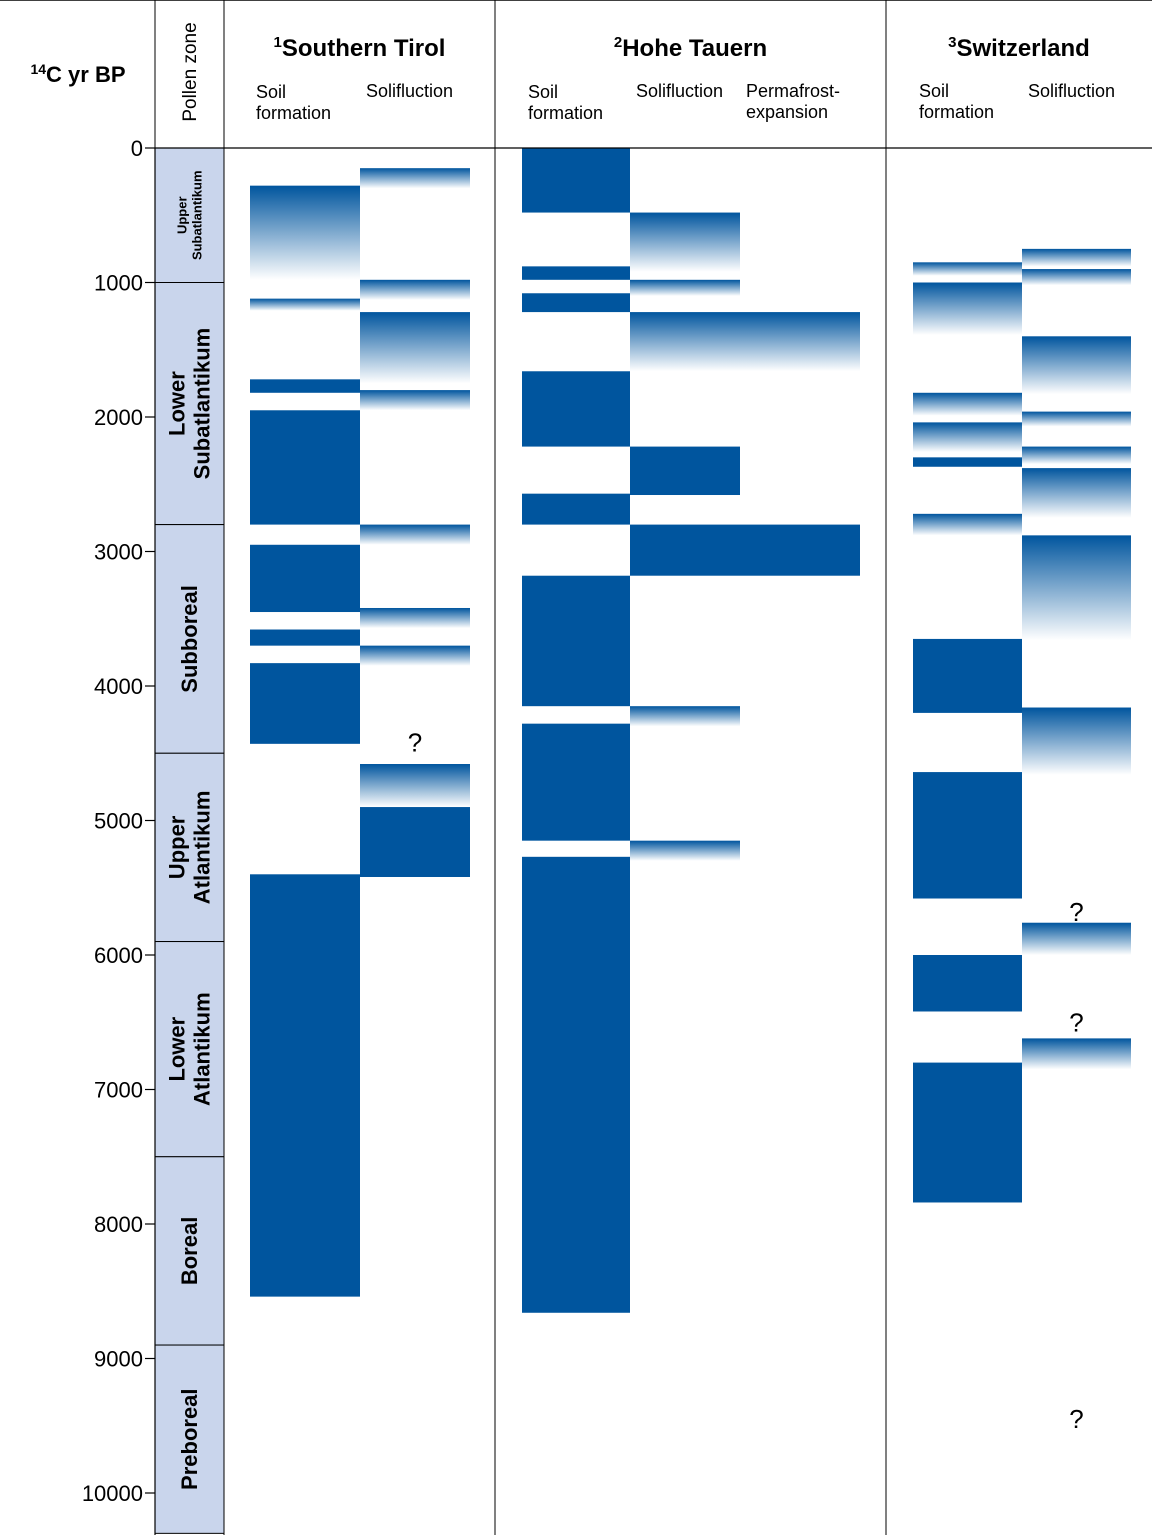 This screenshot has width=1152, height=1535. I want to click on y-tick-label: 4000, so click(118, 686).